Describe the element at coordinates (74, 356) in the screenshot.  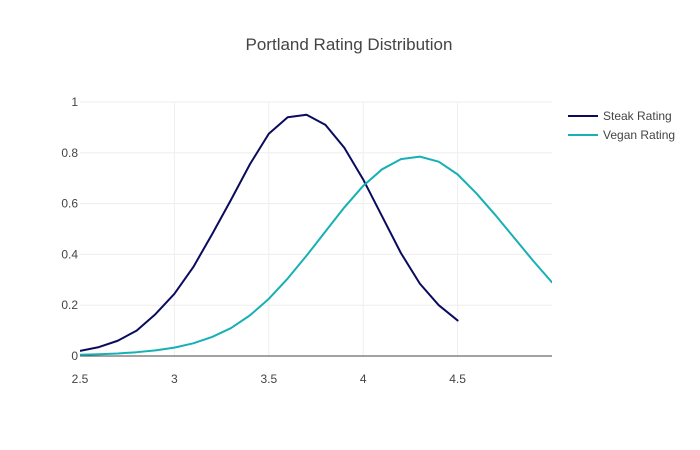
I see `y-tick-label: 0` at that location.